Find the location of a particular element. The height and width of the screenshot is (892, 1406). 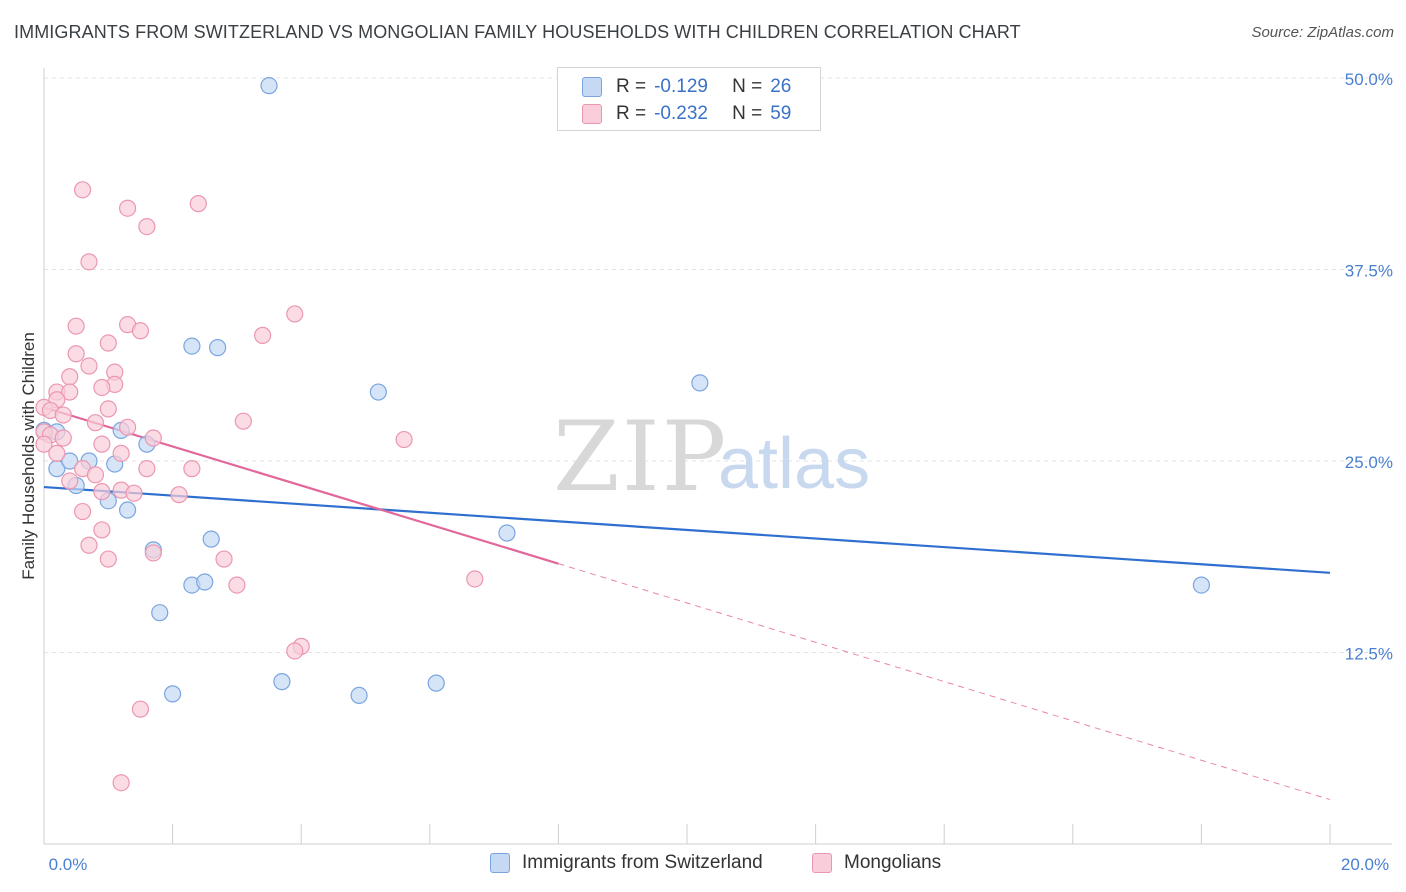

y-tick-label: 37.5% is located at coordinates (1369, 271).